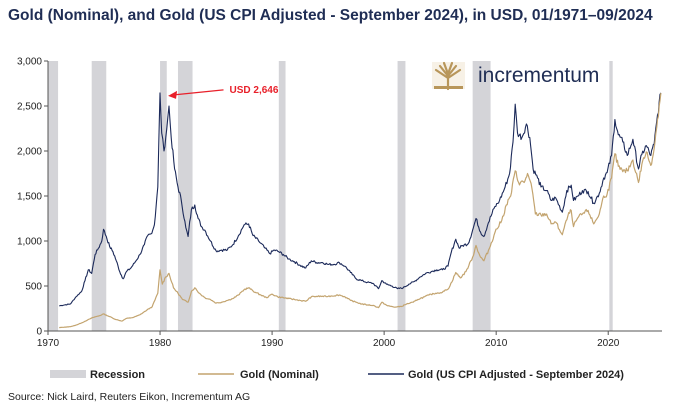 The width and height of the screenshot is (673, 408). What do you see at coordinates (516, 375) in the screenshot?
I see `legend-label-cpi: Gold (US CPI Adjusted - September 2024)` at bounding box center [516, 375].